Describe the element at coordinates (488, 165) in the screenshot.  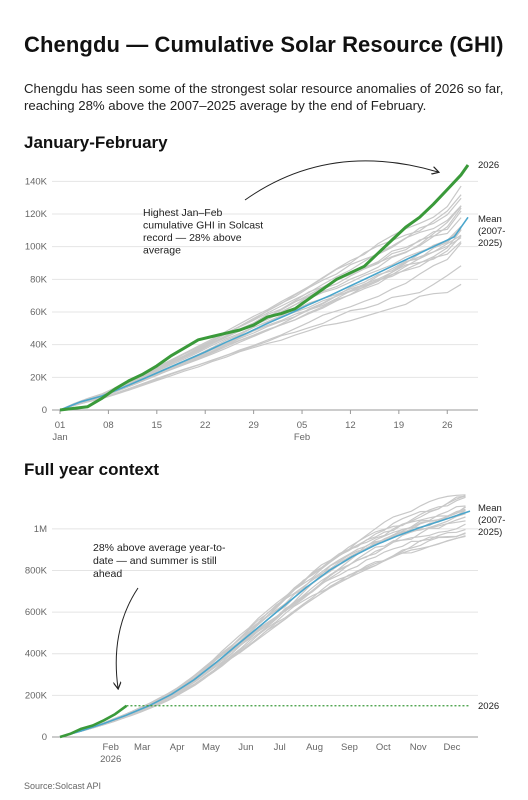
I see `series-2026-label: 2026` at that location.